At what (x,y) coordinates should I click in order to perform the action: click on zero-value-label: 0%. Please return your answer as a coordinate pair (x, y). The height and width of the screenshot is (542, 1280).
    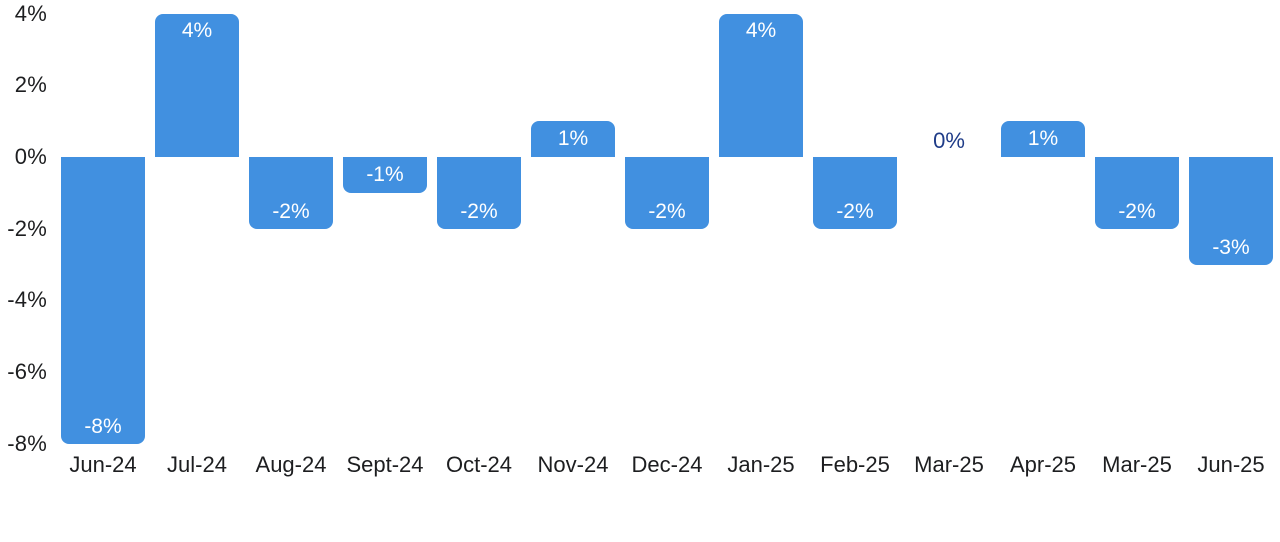
    Looking at the image, I should click on (949, 140).